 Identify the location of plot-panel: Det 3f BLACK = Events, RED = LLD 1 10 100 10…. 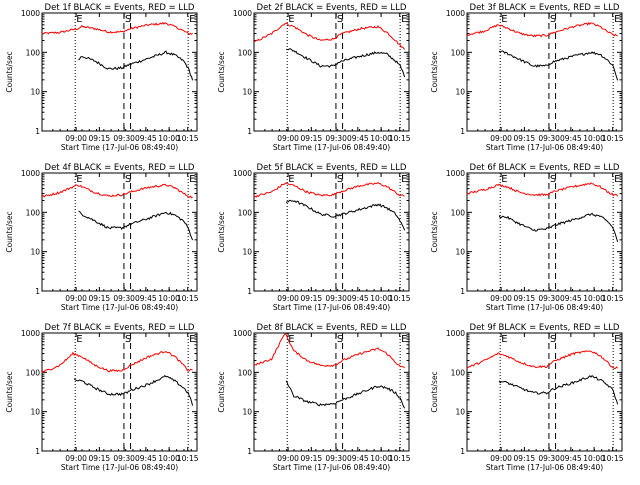
(527, 77).